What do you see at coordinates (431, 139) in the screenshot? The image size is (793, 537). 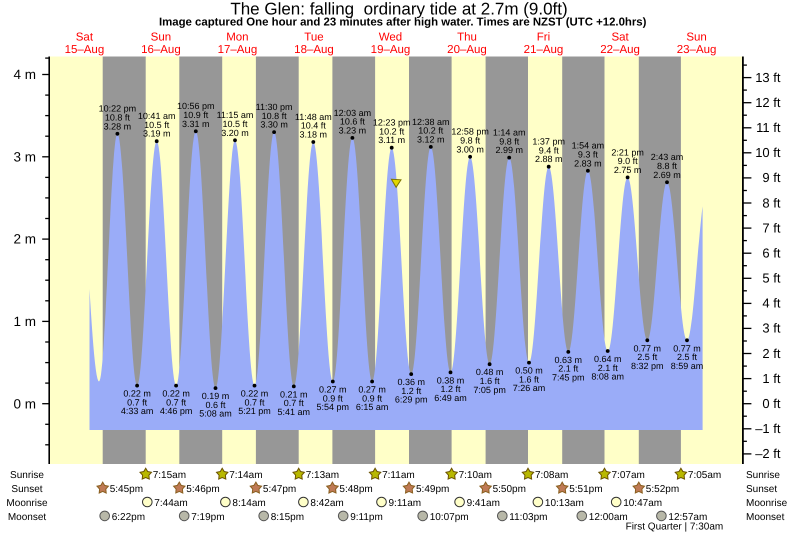 I see `svg-text: 3.12 m` at bounding box center [431, 139].